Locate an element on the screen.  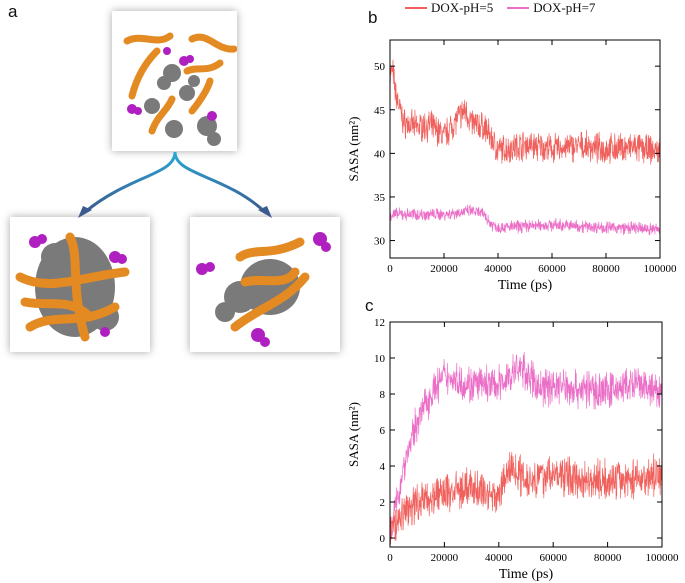
y-tick-label: 2 is located at coordinates (383, 503).